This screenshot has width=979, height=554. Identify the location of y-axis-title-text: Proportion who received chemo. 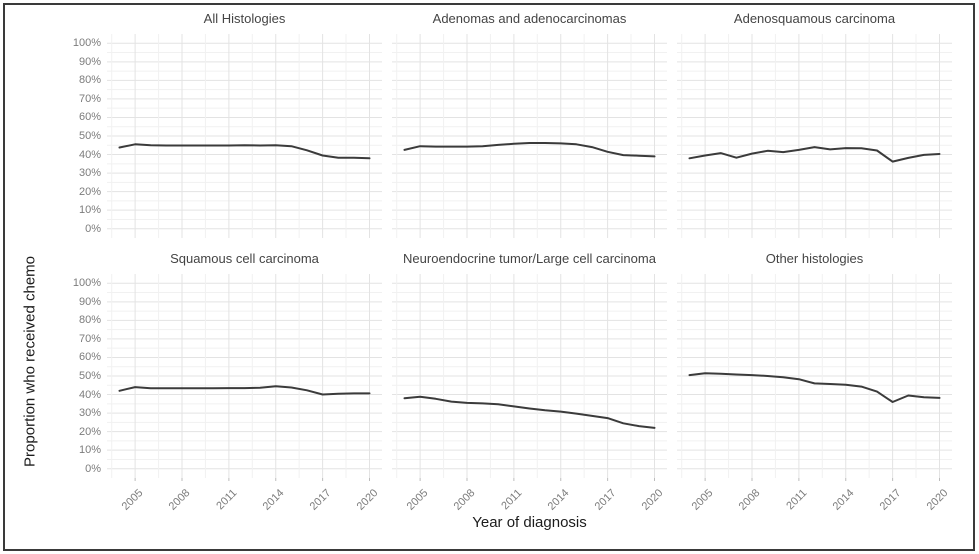
(29, 361).